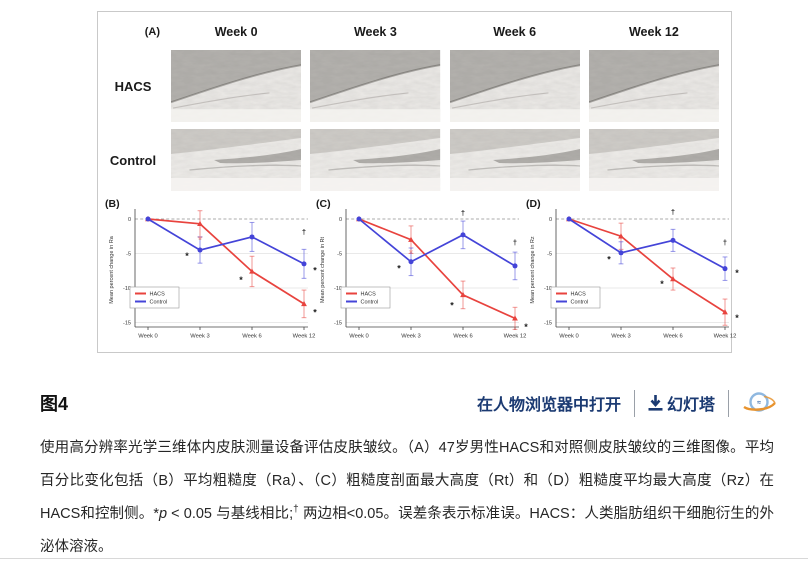 This screenshot has width=808, height=564. What do you see at coordinates (112, 269) in the screenshot?
I see `svg-text: Mean percent change in Ra` at bounding box center [112, 269].